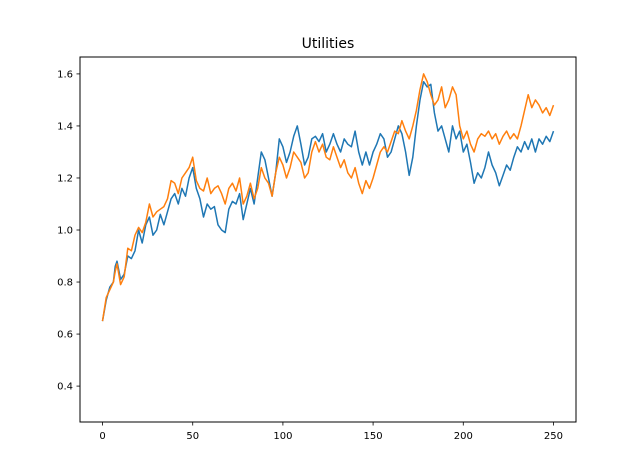 Image resolution: width=640 pixels, height=472 pixels. I want to click on y-tick-label: 1.0, so click(65, 231).